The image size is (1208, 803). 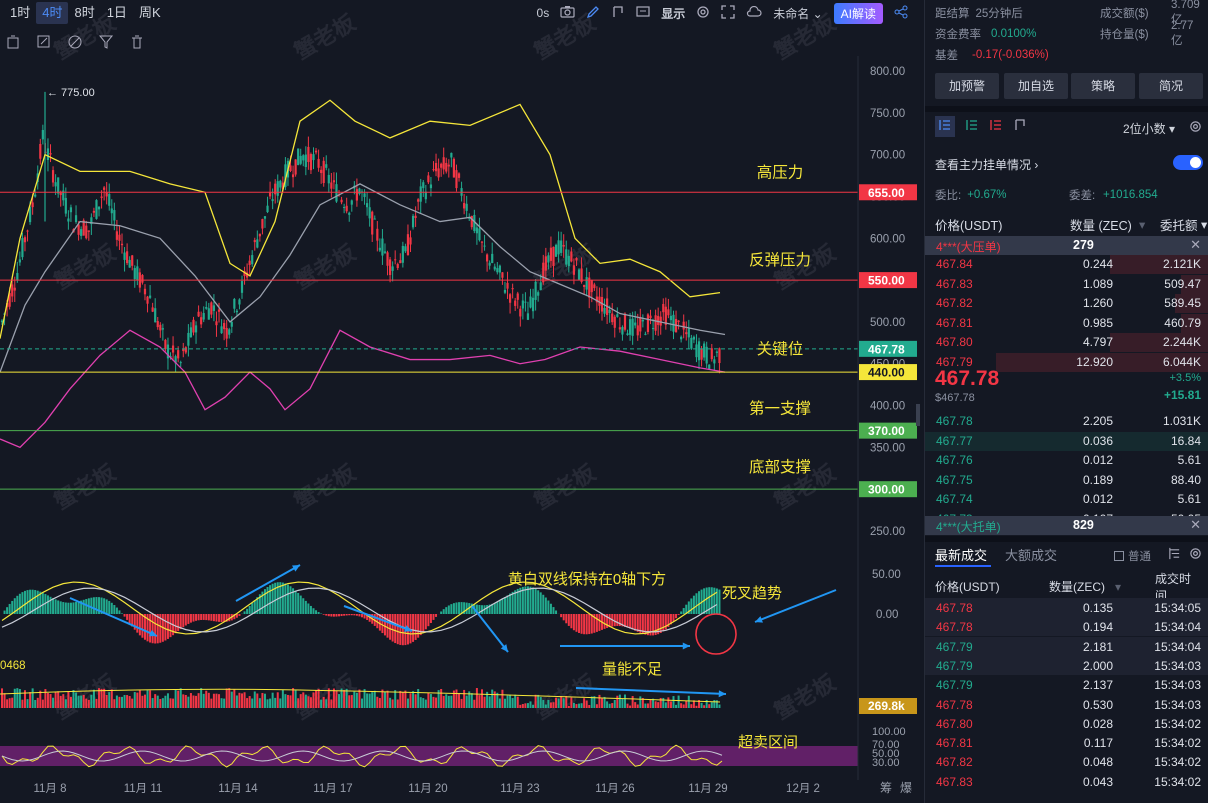 What do you see at coordinates (137, 43) in the screenshot?
I see `trash-icon` at bounding box center [137, 43].